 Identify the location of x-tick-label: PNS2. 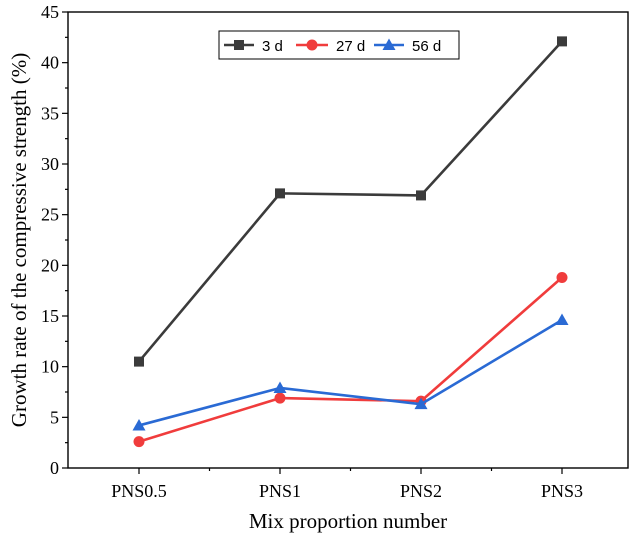
(421, 491).